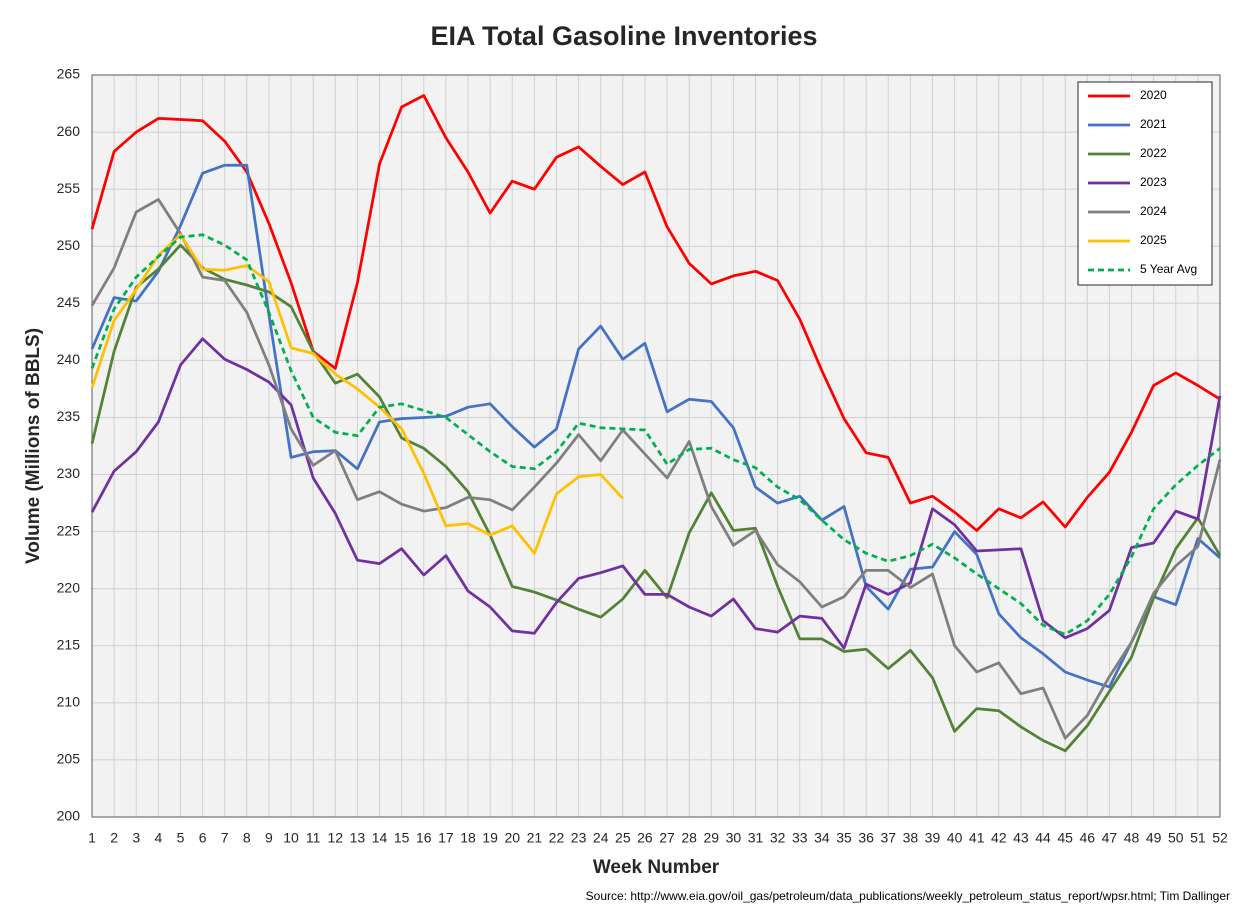 The image size is (1252, 912). I want to click on x-tick-label: 34, so click(822, 838).